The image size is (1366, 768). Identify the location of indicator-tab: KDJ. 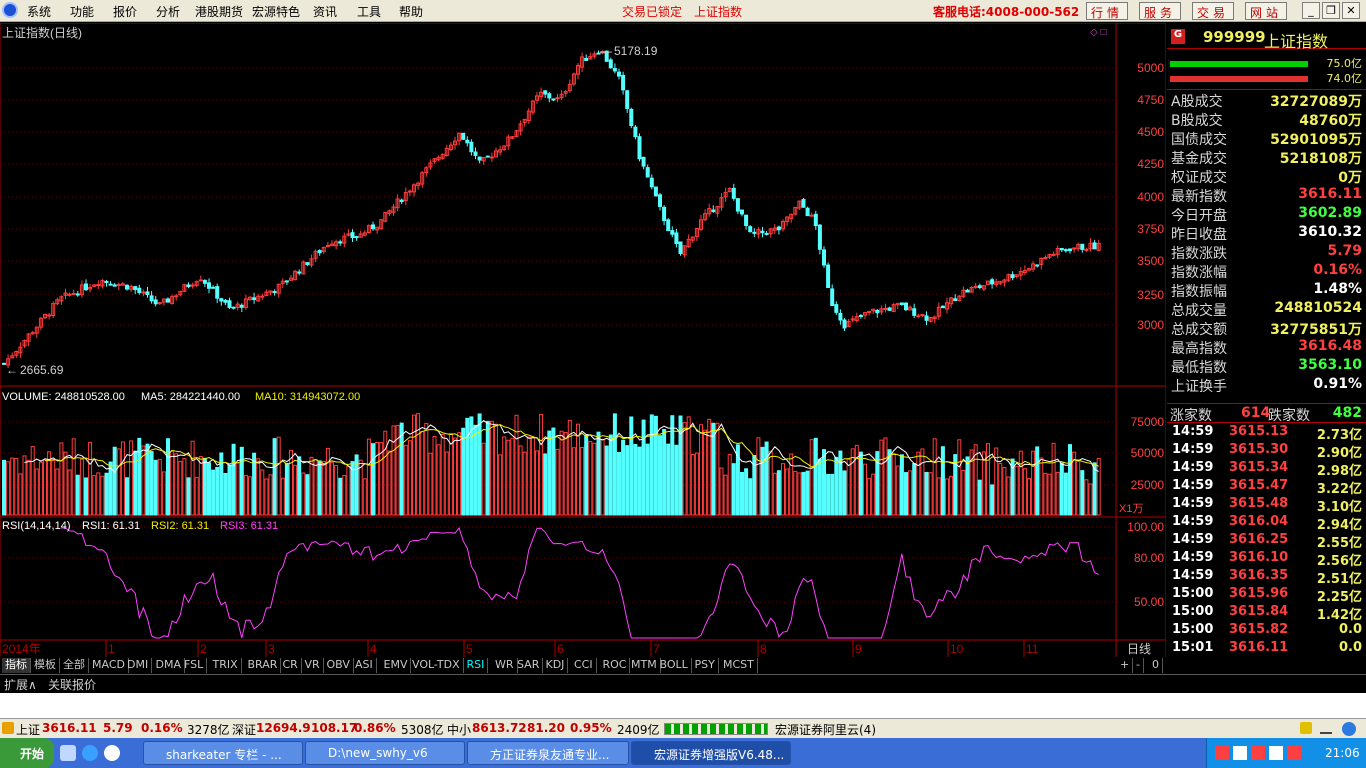
(556, 665).